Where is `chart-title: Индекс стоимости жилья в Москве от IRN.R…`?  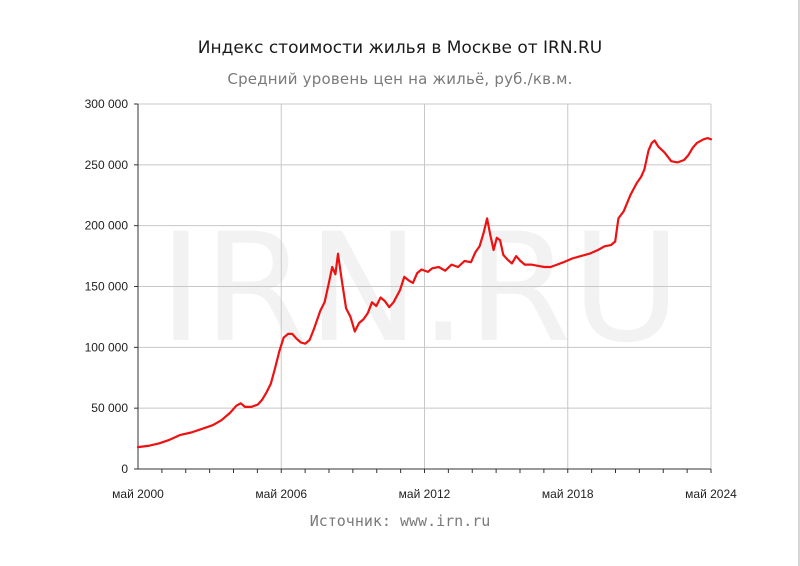
chart-title: Индекс стоимости жилья в Москве от IRN.R… is located at coordinates (400, 48).